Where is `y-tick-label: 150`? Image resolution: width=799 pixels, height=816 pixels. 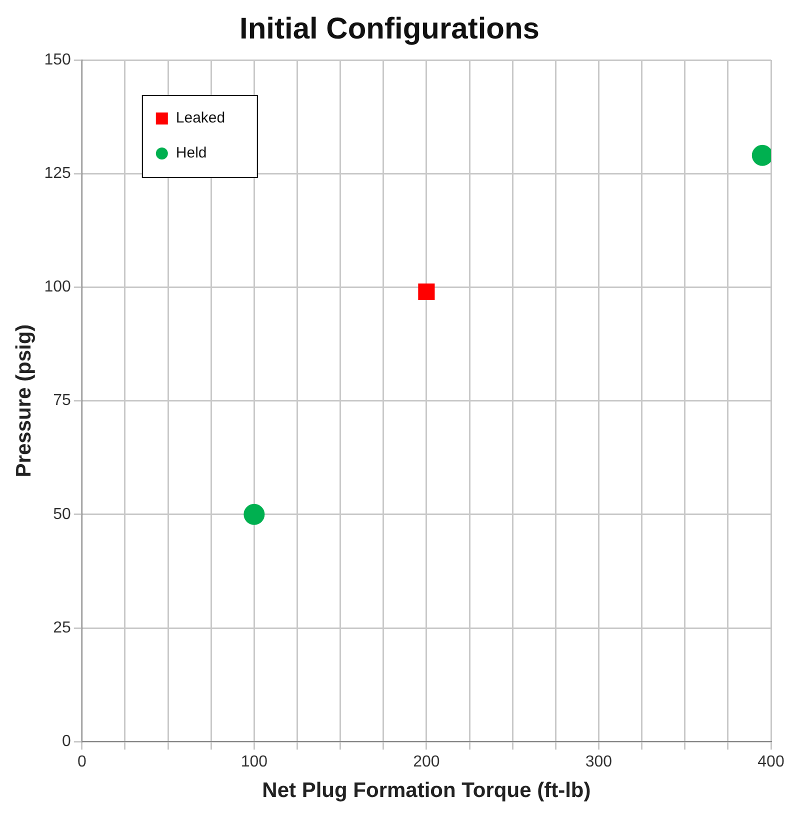 y-tick-label: 150 is located at coordinates (57, 59).